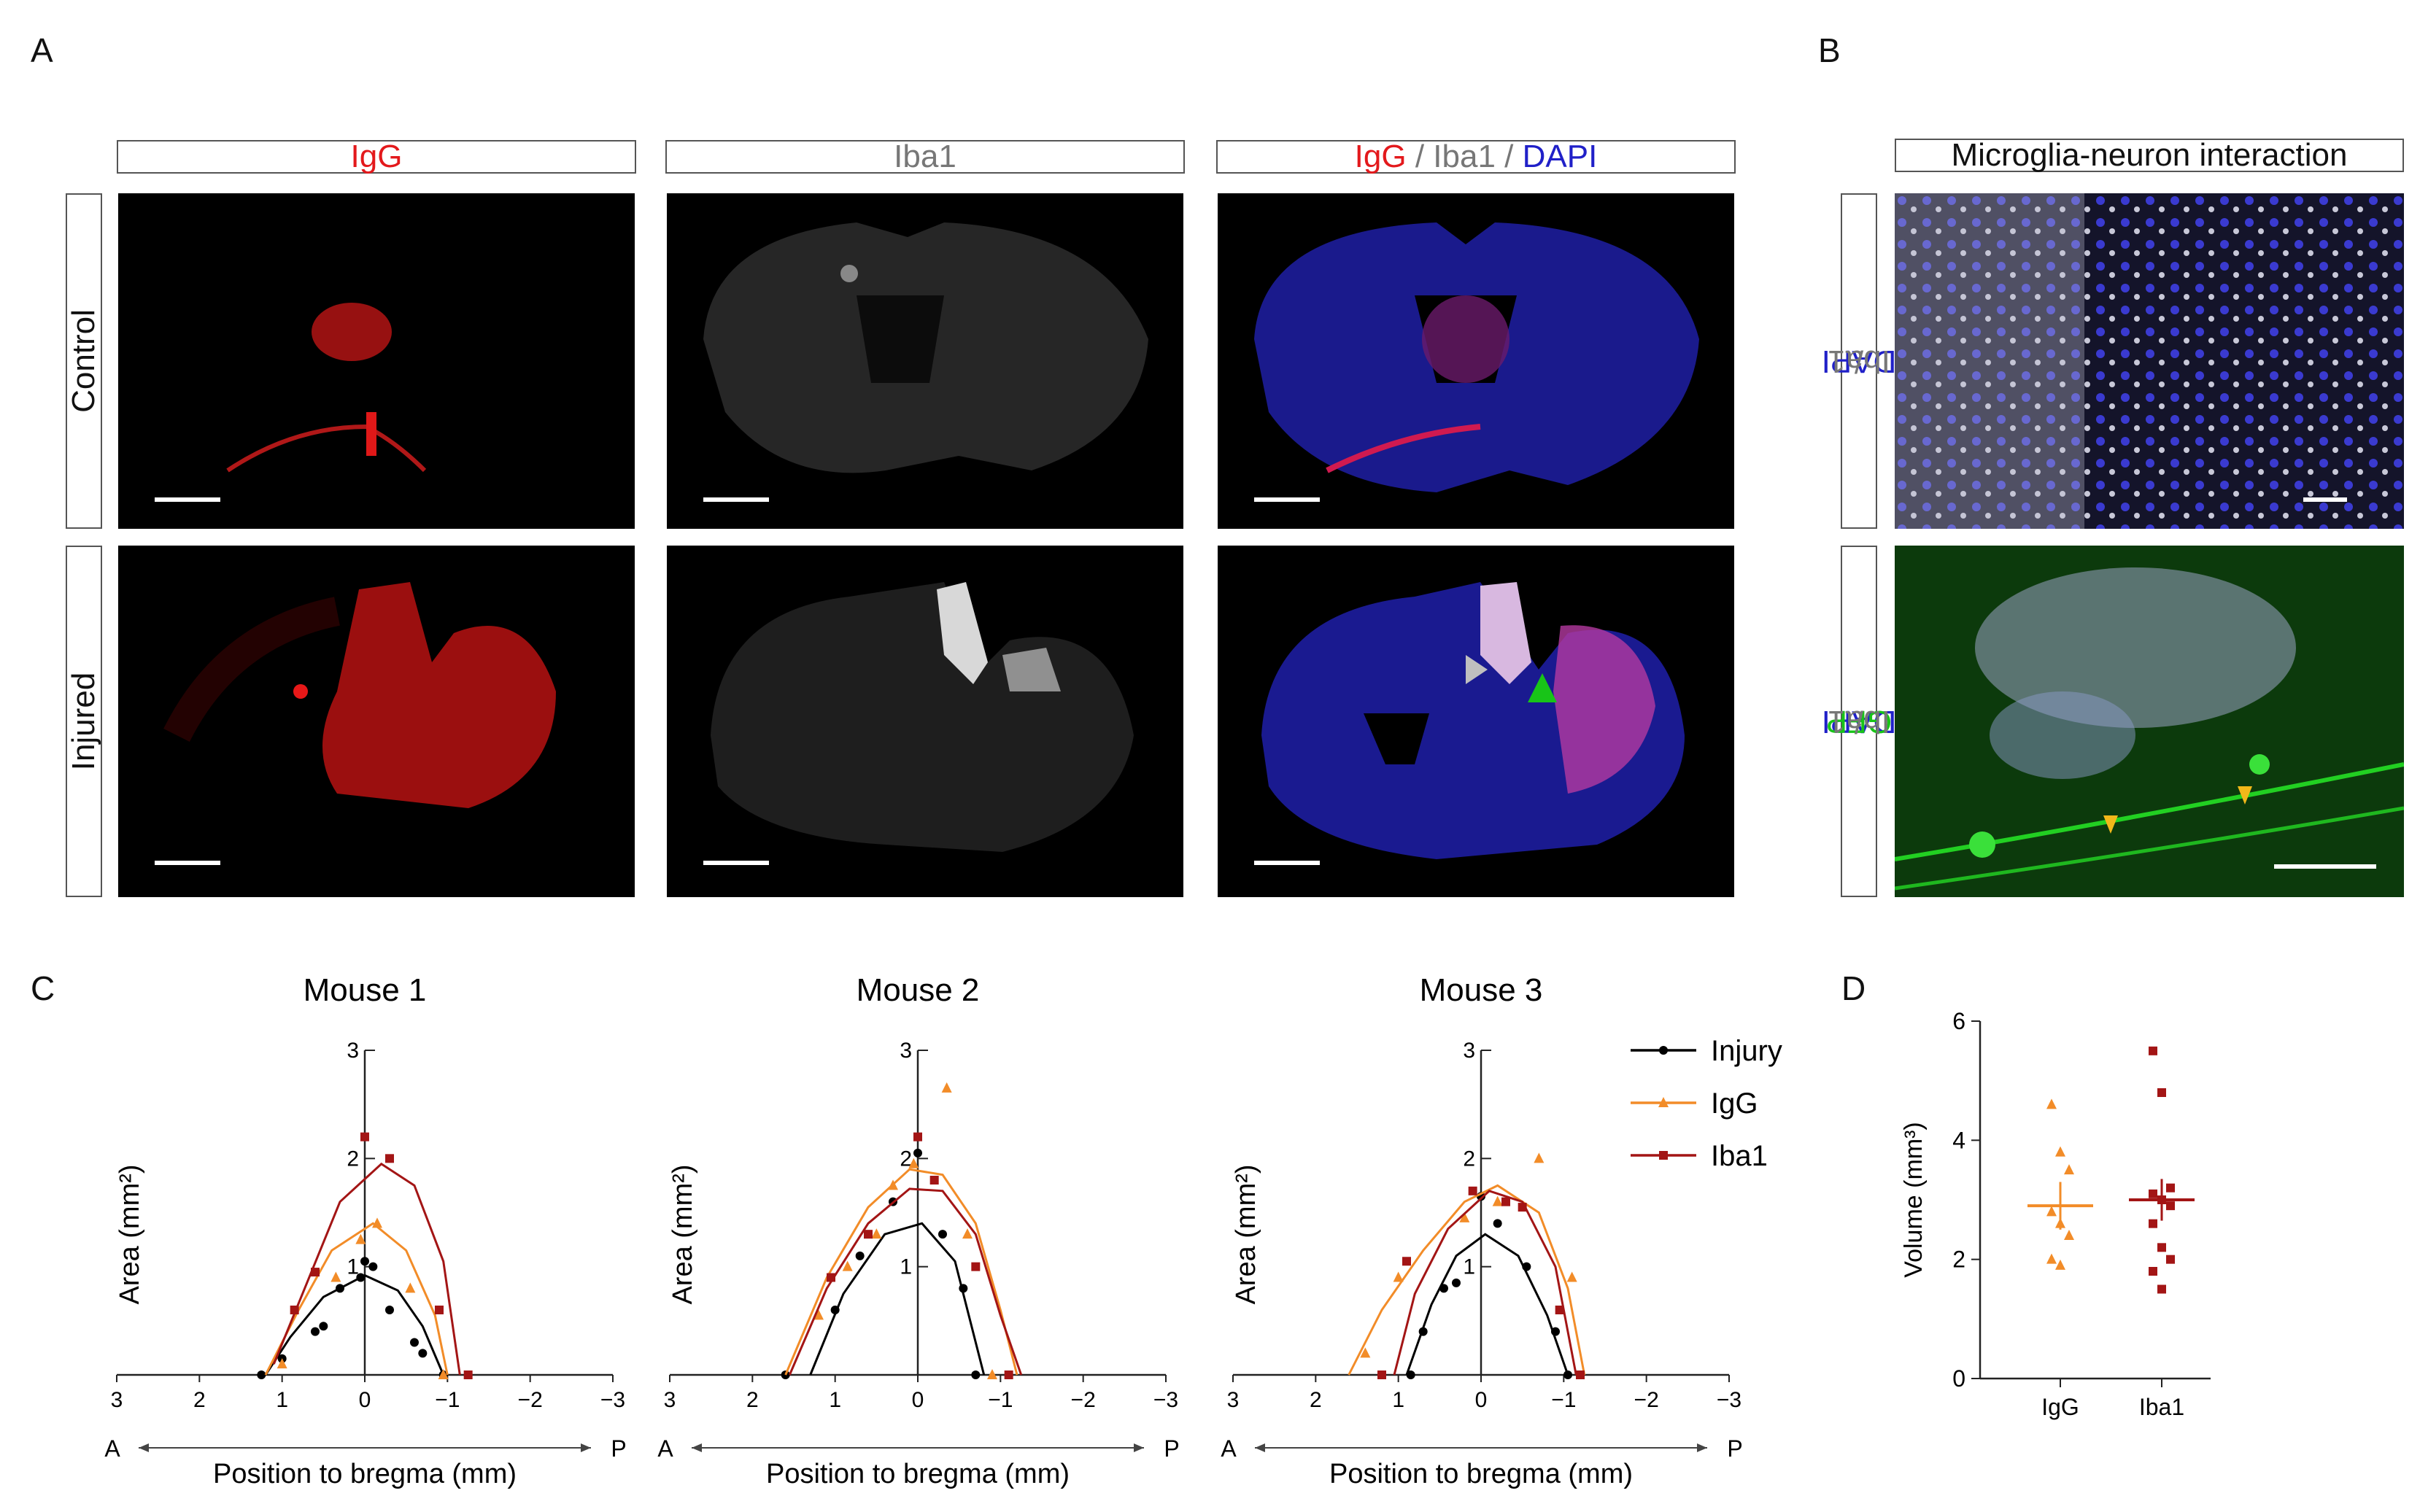 The height and width of the screenshot is (1512, 2420). Describe the element at coordinates (752, 1400) in the screenshot. I see `x-tick-label-2: 2` at that location.